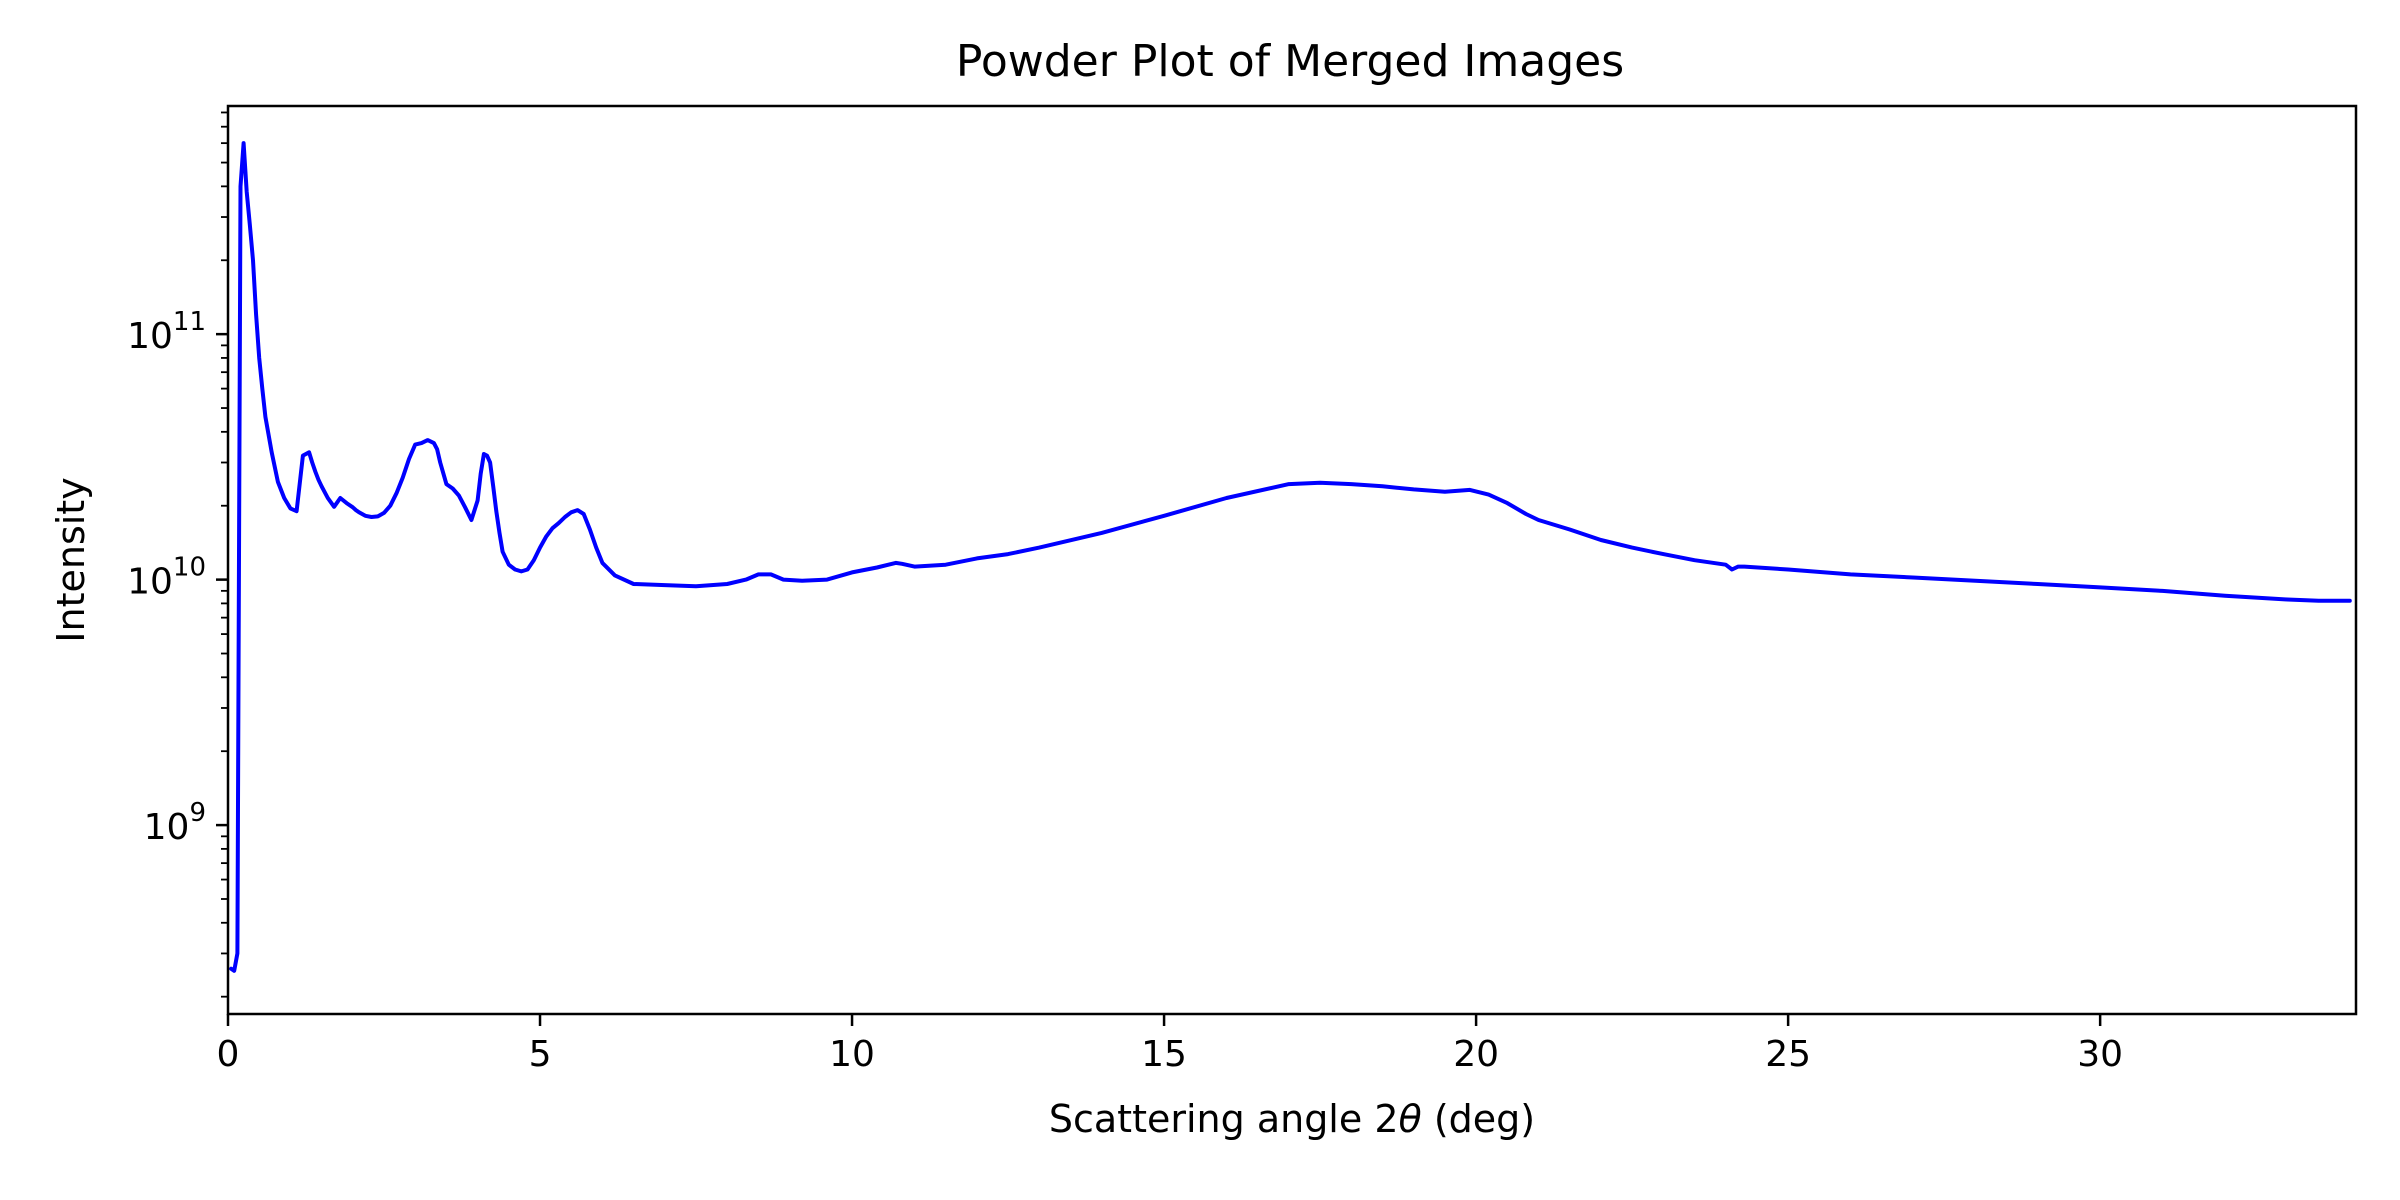  I want to click on y-tick-label: 1010, so click(166, 578).